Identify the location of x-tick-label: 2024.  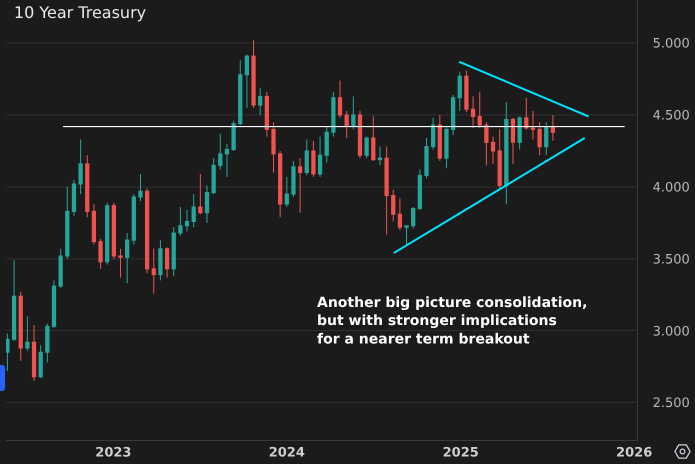
(286, 453).